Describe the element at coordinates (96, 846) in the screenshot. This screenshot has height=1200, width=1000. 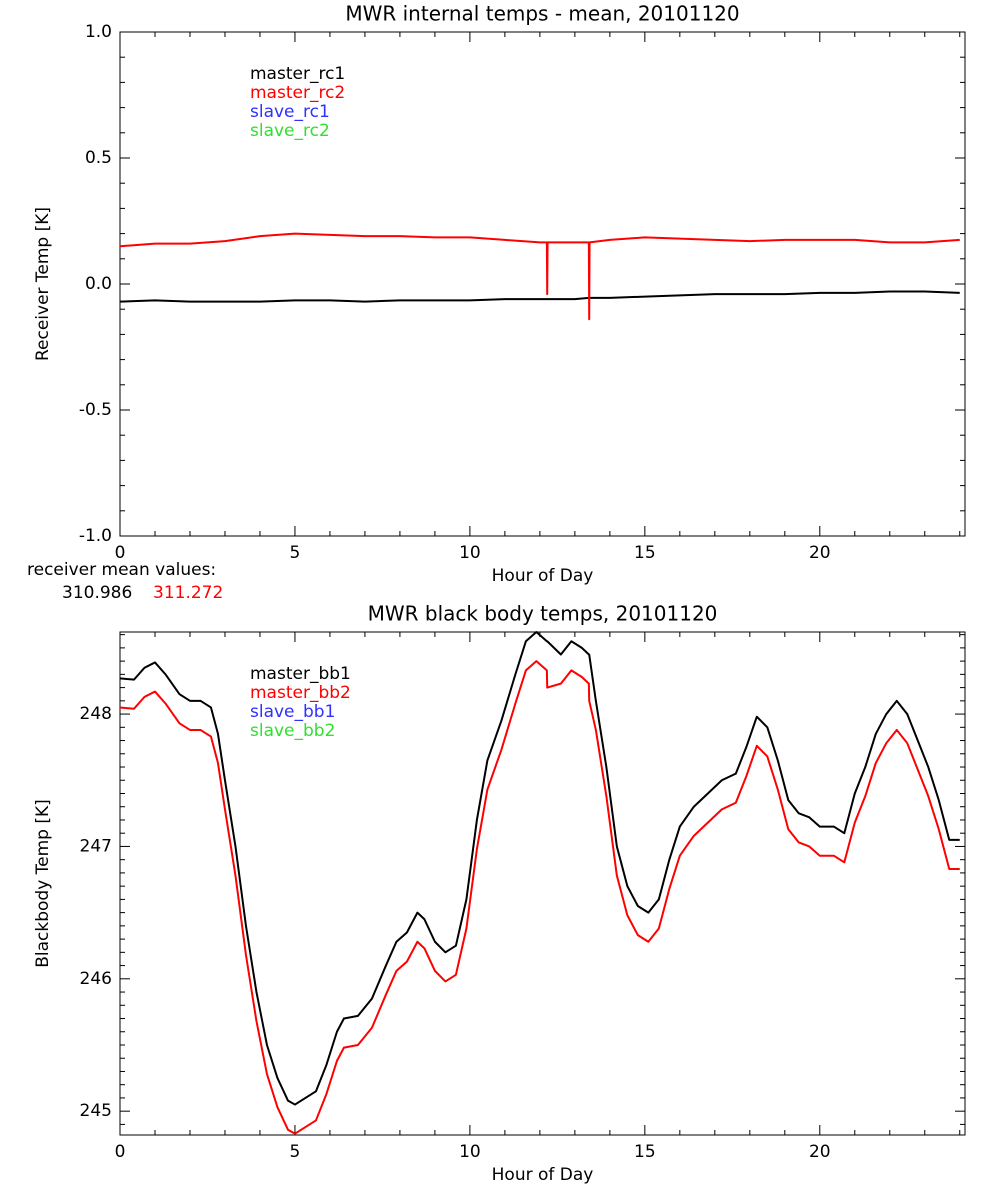
I see `y-tick-label: 247` at that location.